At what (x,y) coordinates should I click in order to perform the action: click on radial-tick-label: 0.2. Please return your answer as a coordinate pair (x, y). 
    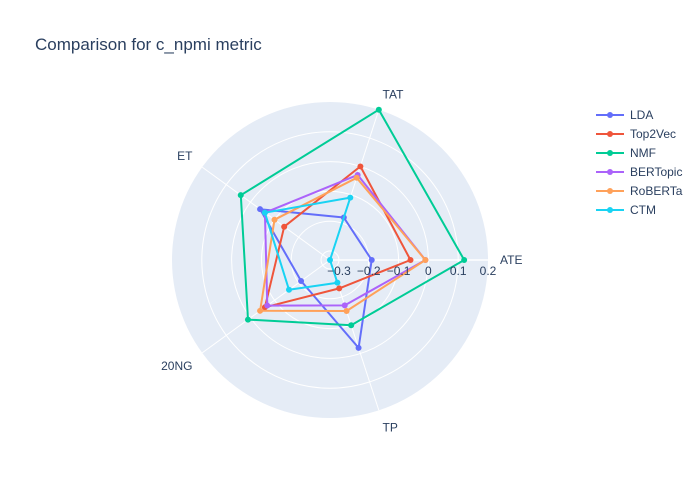
    Looking at the image, I should click on (488, 271).